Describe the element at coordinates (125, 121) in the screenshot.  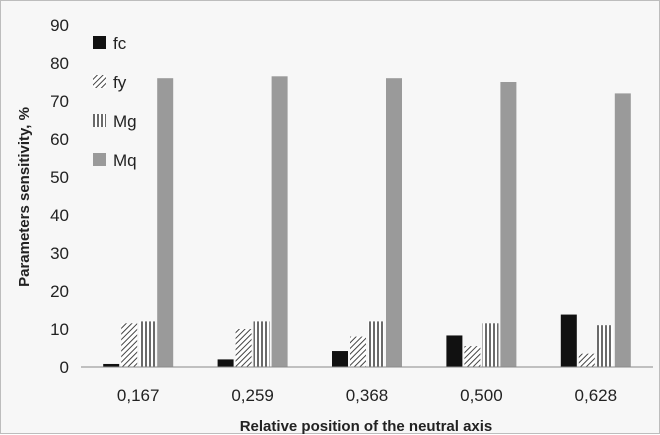
I see `legend-label-mg: Mg` at that location.